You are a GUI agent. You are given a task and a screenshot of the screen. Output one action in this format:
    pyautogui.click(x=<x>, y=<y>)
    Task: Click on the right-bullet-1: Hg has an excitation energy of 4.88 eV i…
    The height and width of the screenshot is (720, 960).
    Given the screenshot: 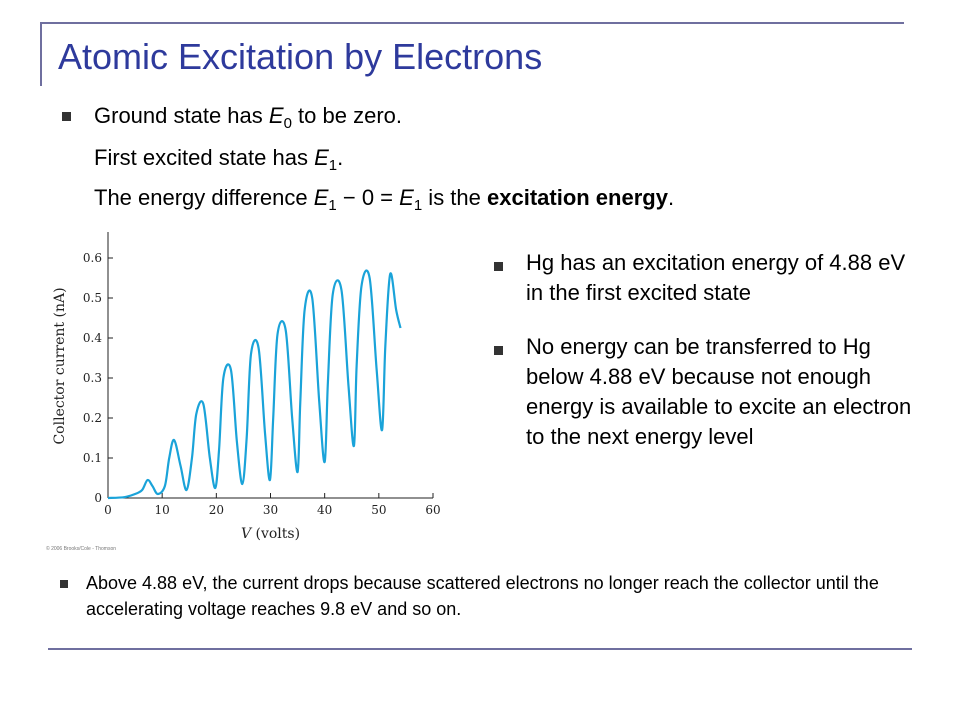 What is the action you would take?
    pyautogui.click(x=716, y=277)
    